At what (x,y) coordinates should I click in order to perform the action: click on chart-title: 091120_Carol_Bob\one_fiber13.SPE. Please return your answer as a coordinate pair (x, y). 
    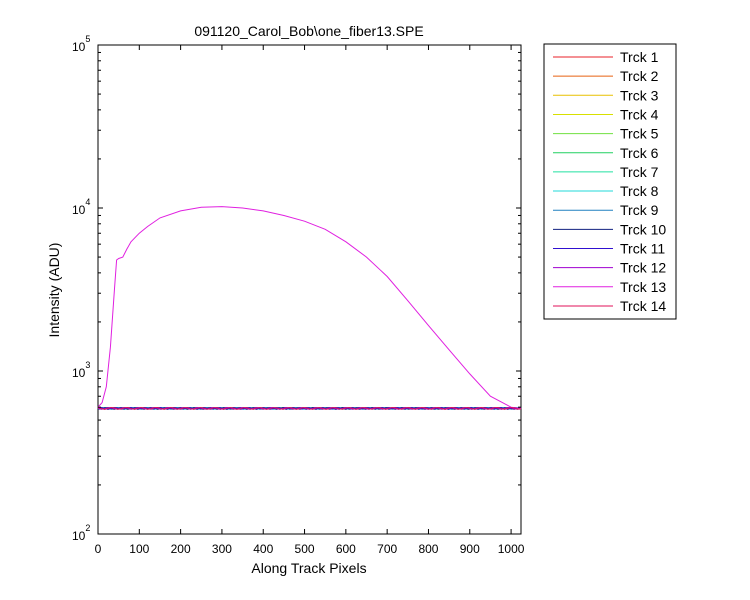
    Looking at the image, I should click on (308, 31).